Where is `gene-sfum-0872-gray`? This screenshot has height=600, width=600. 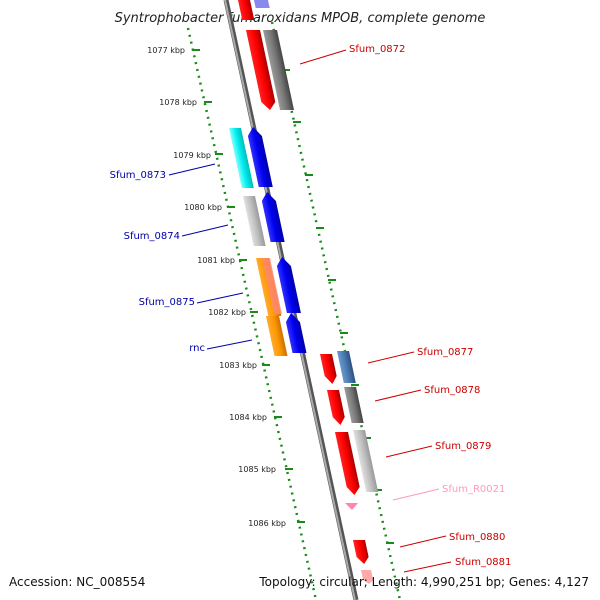
gene-sfum-0872-gray is located at coordinates (279, 70).